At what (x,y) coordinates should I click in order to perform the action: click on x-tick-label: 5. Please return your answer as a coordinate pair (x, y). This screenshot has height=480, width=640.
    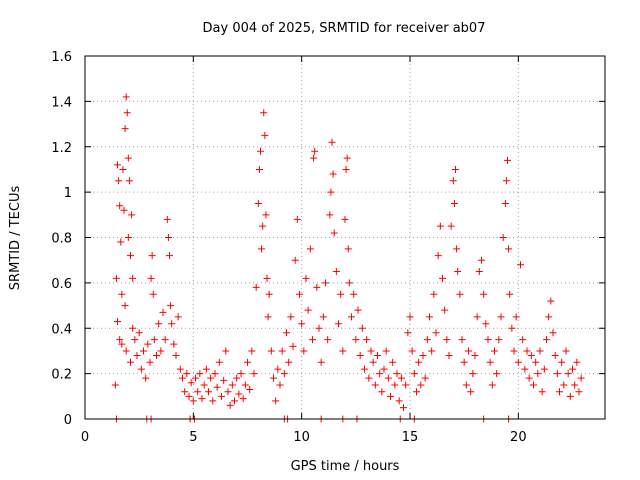
    Looking at the image, I should click on (193, 437).